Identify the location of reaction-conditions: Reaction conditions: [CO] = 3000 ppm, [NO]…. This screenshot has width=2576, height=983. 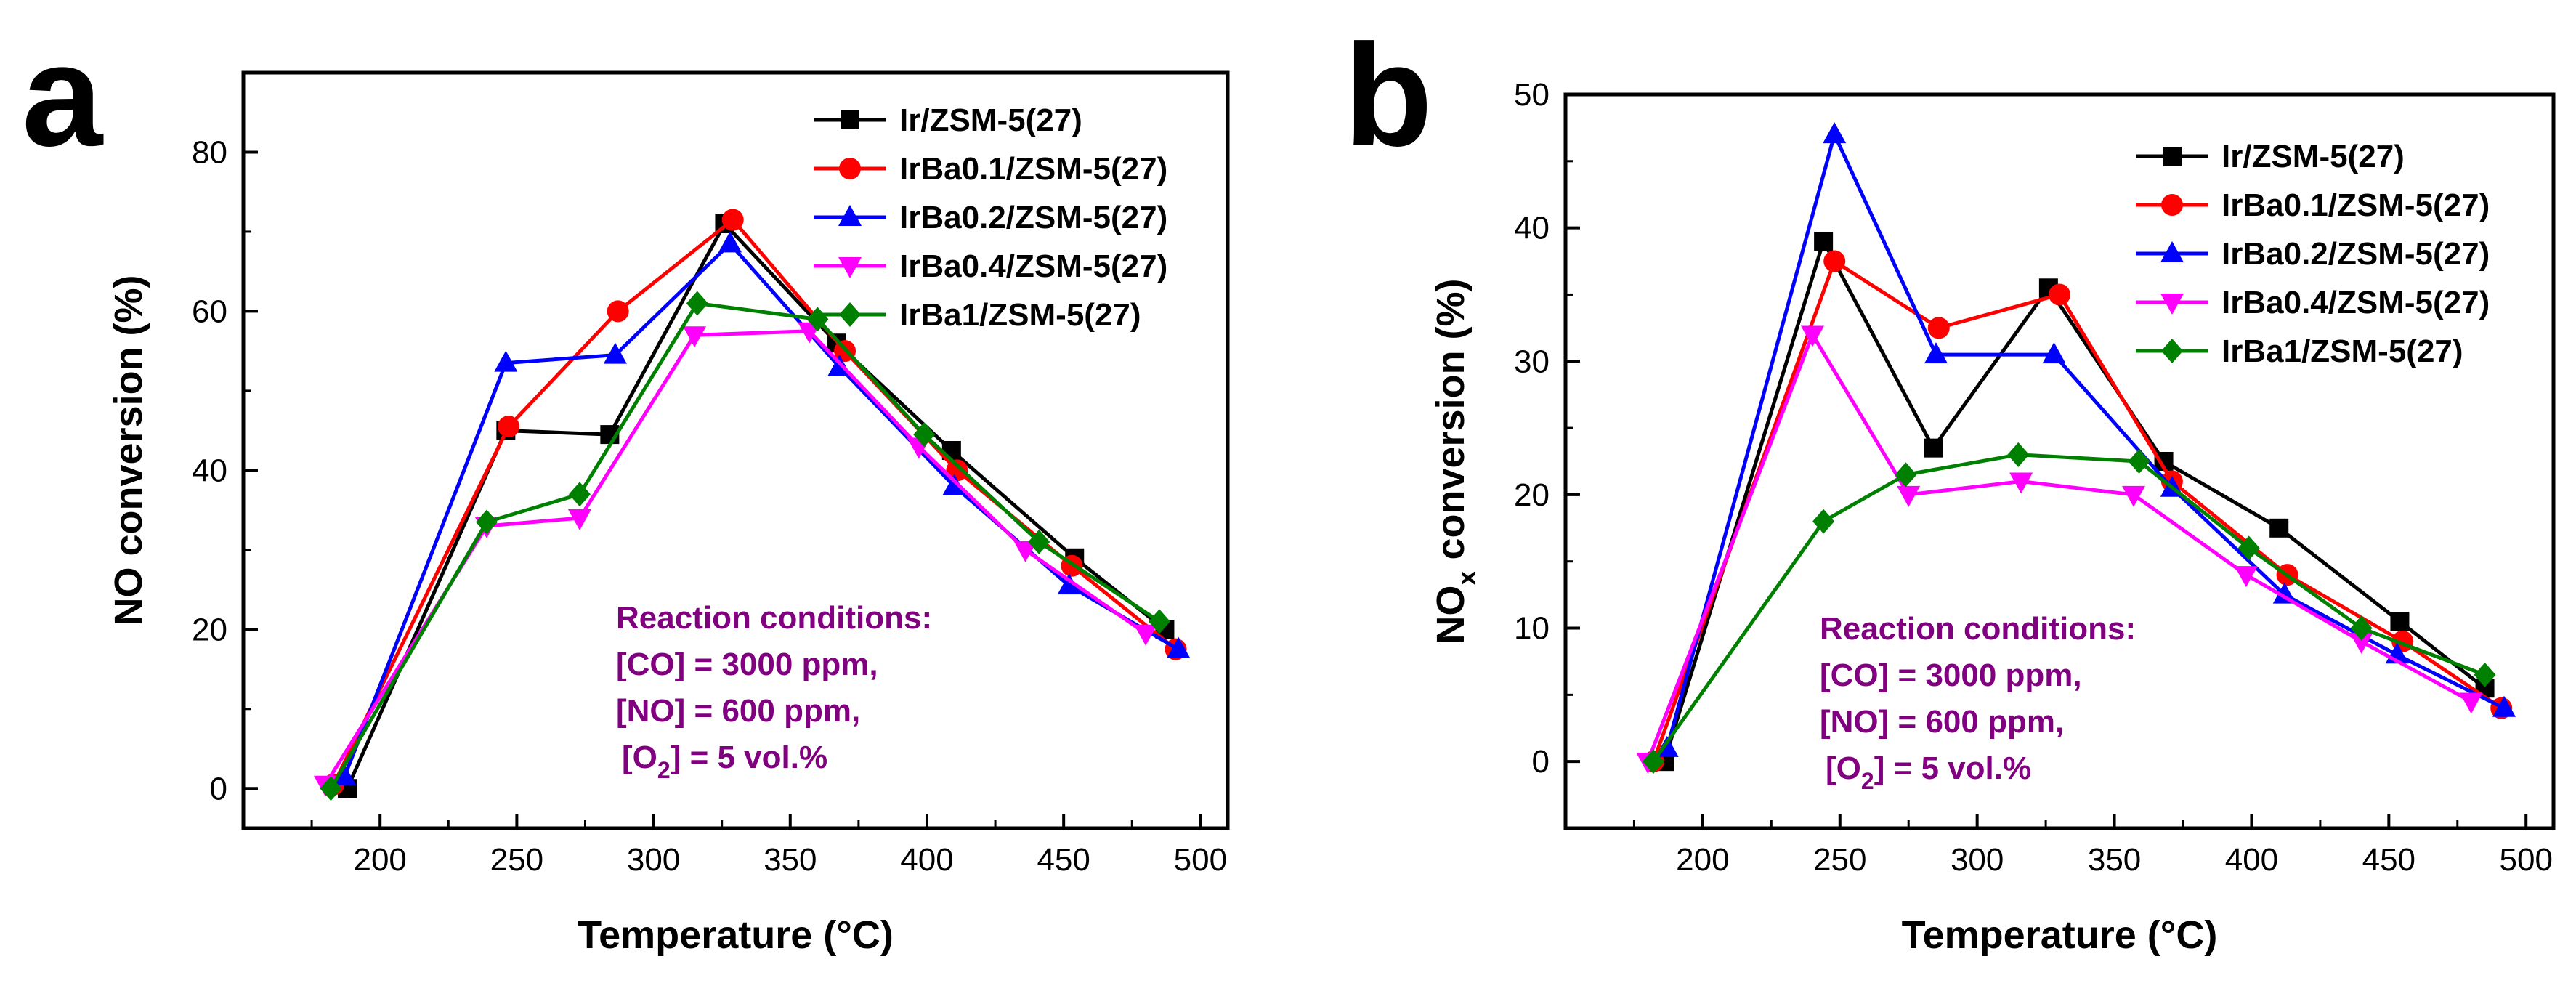
(774, 691).